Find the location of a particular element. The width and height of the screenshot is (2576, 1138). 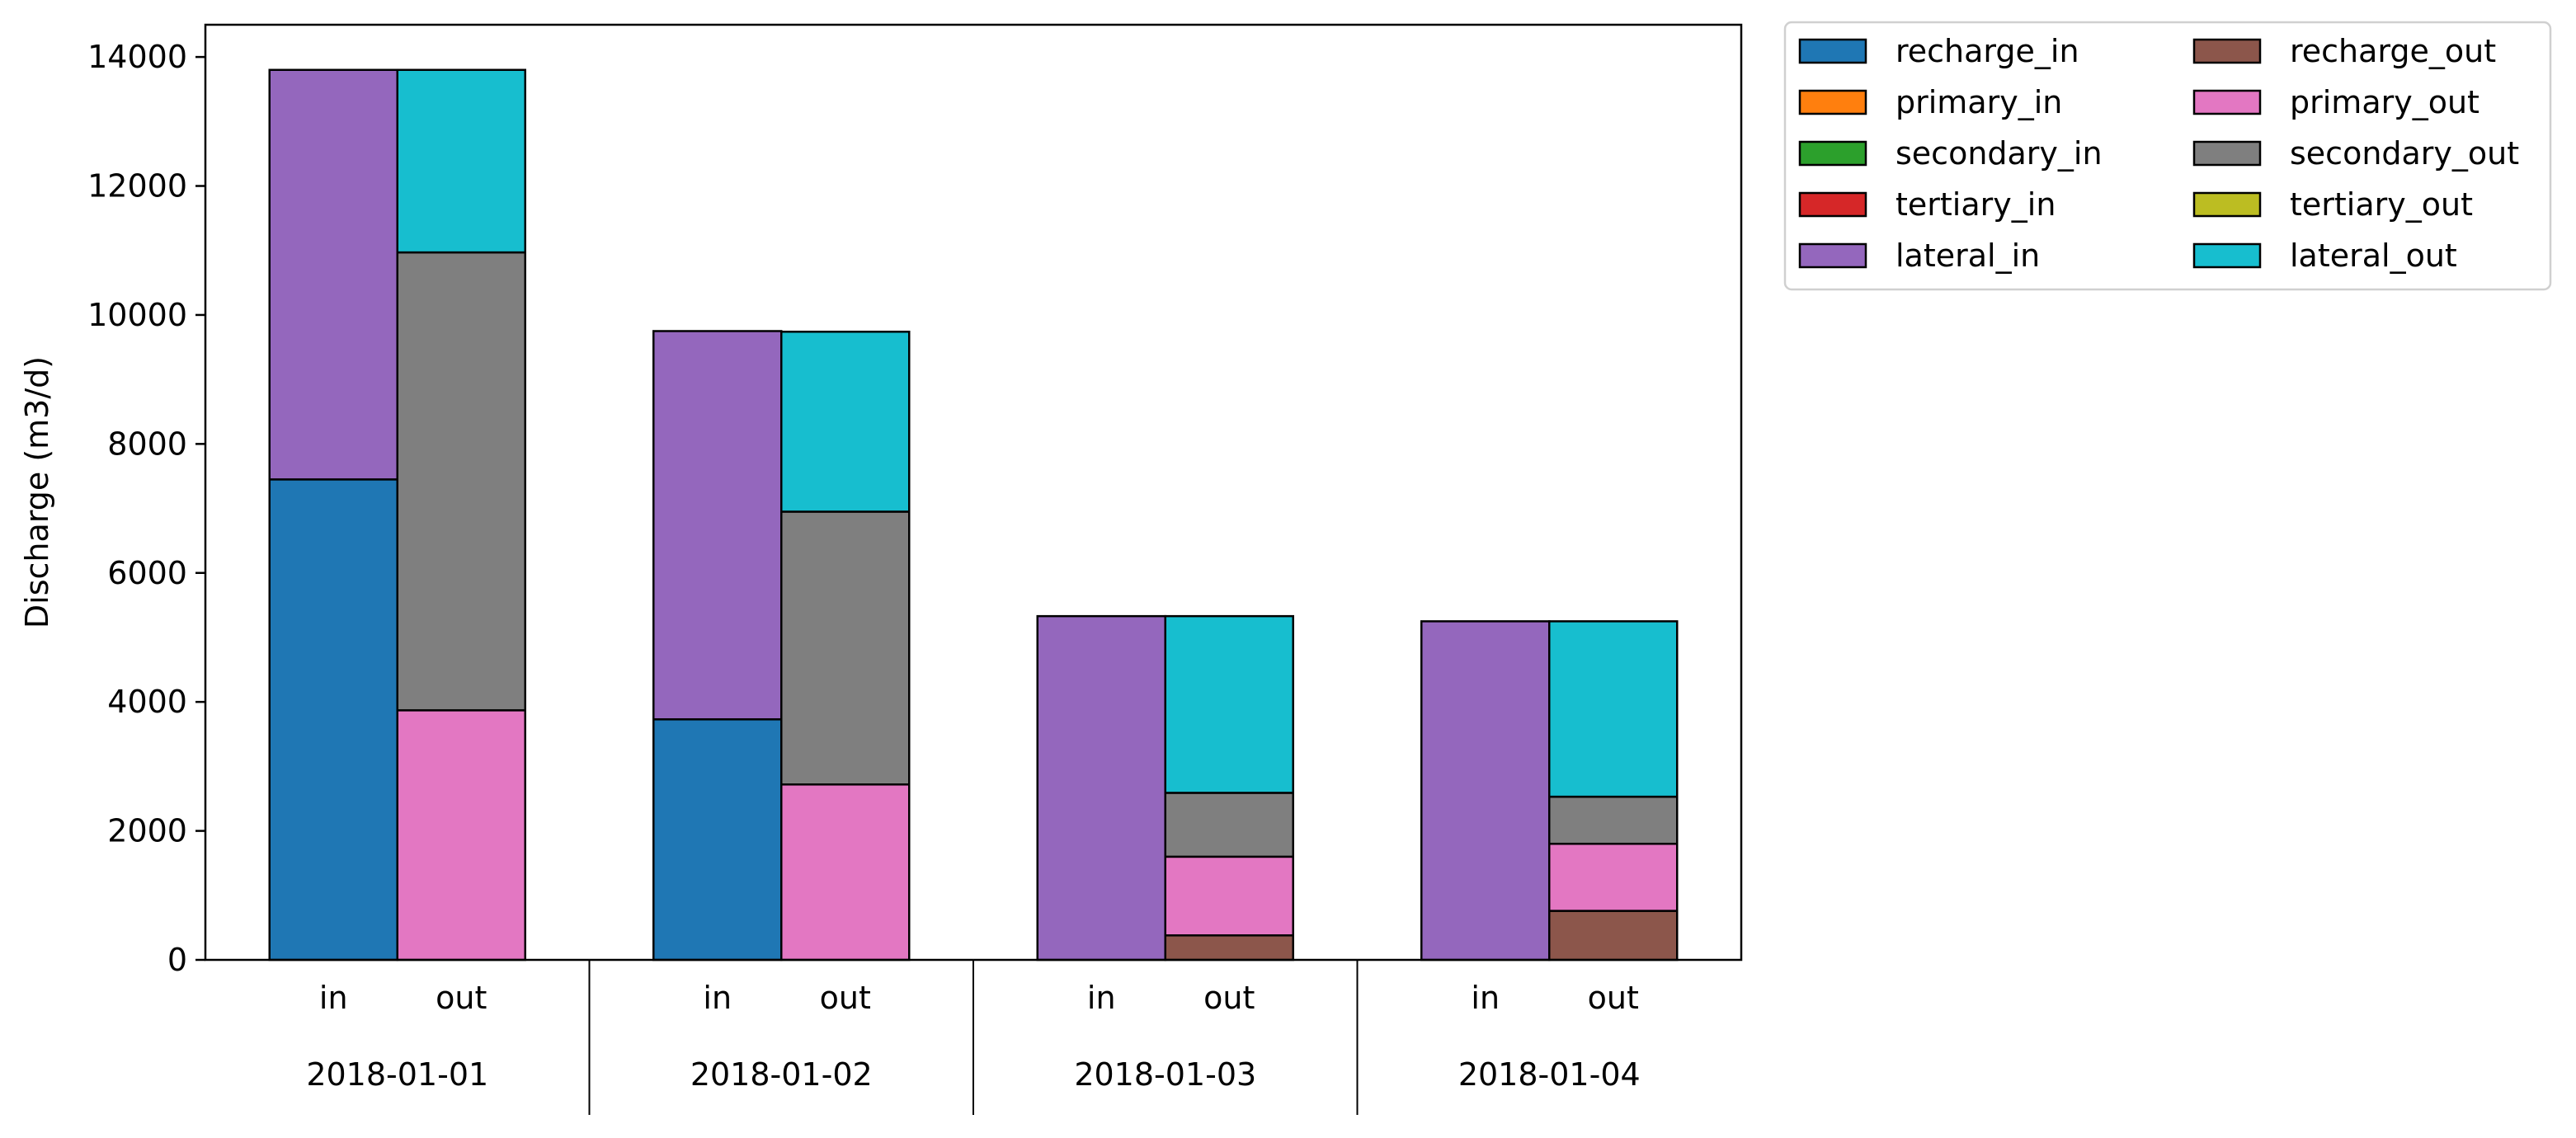

legend-swatch-primary_out is located at coordinates (2227, 102).